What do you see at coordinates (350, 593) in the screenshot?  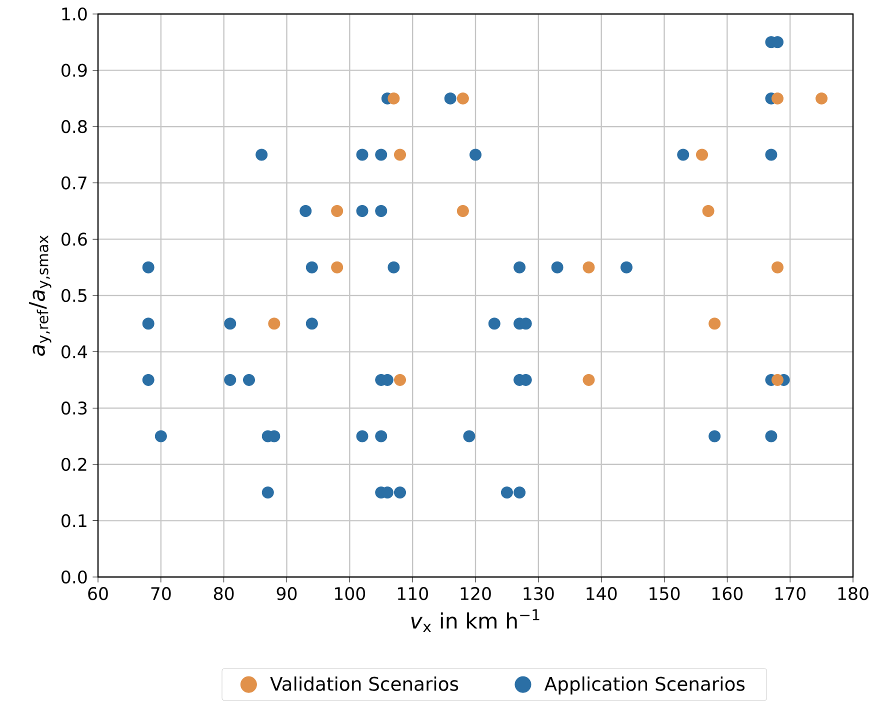 I see `x-tick-label: 100` at bounding box center [350, 593].